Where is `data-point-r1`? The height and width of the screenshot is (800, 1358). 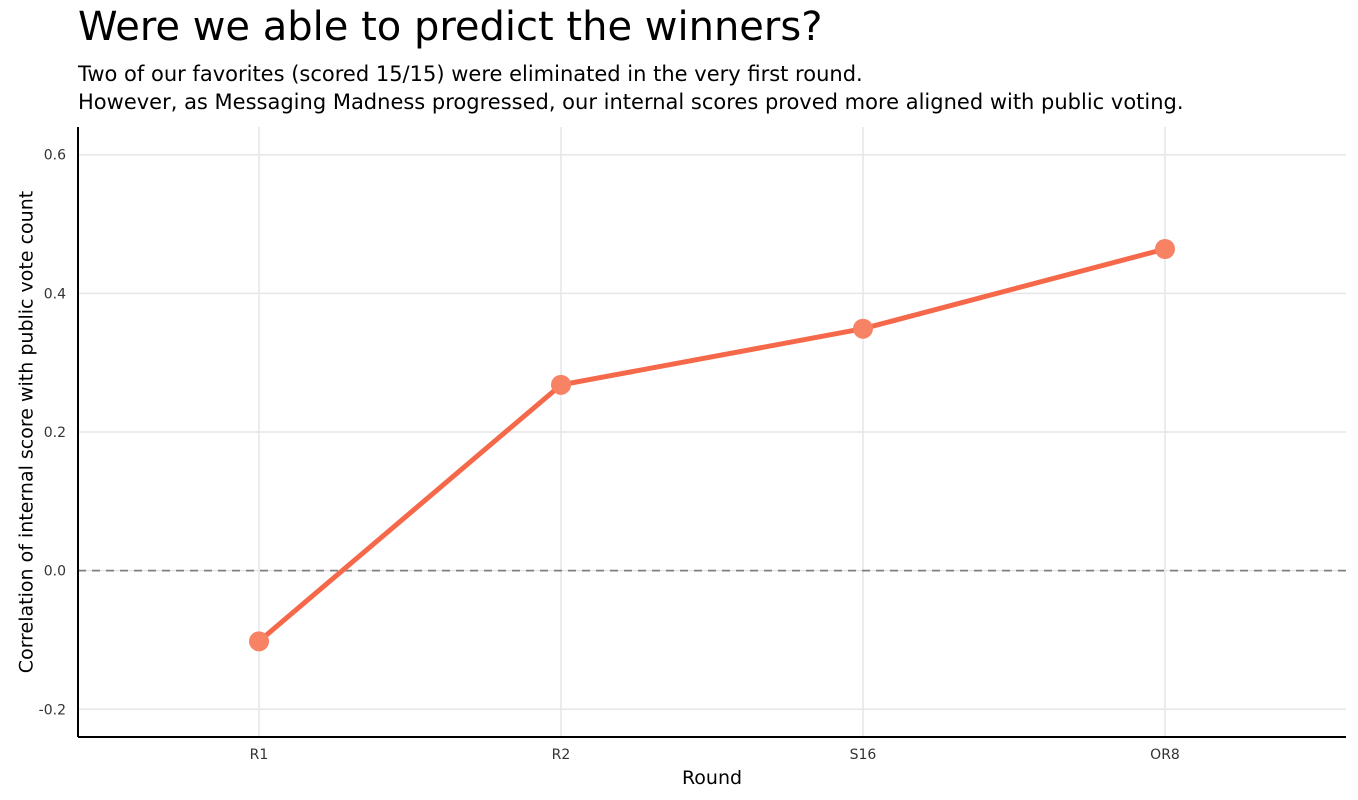 data-point-r1 is located at coordinates (259, 641).